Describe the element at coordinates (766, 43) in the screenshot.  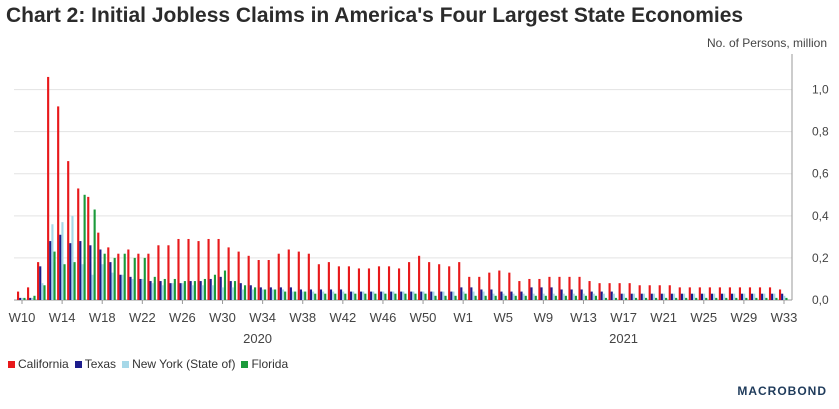
I see `y-axis-unit-label: No. of Persons, million` at that location.